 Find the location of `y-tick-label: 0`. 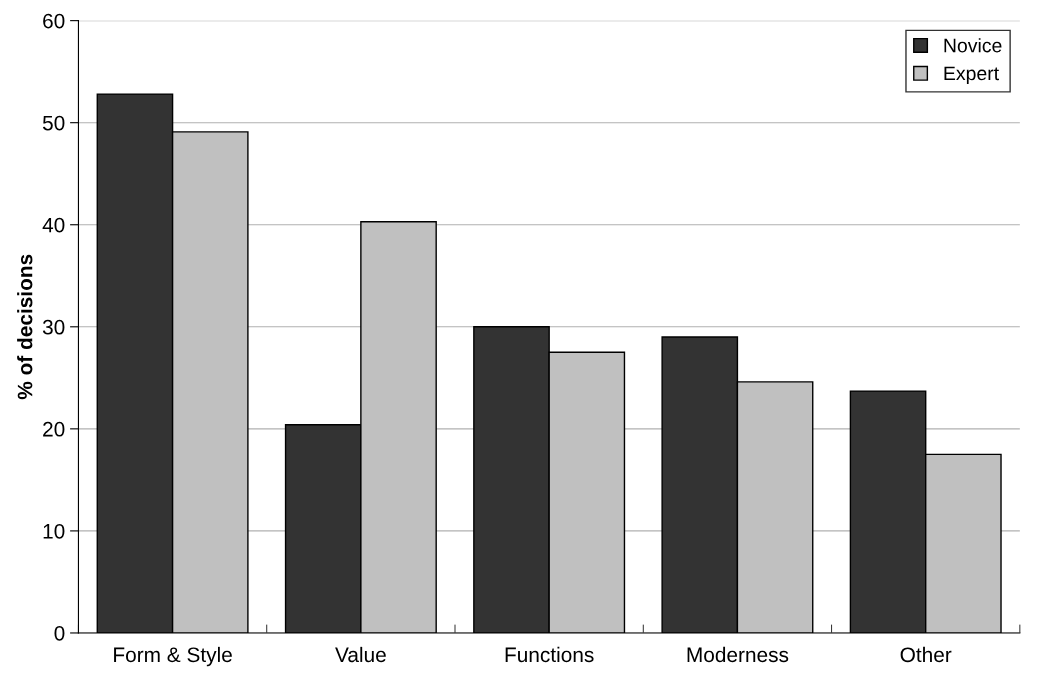

y-tick-label: 0 is located at coordinates (59, 633).